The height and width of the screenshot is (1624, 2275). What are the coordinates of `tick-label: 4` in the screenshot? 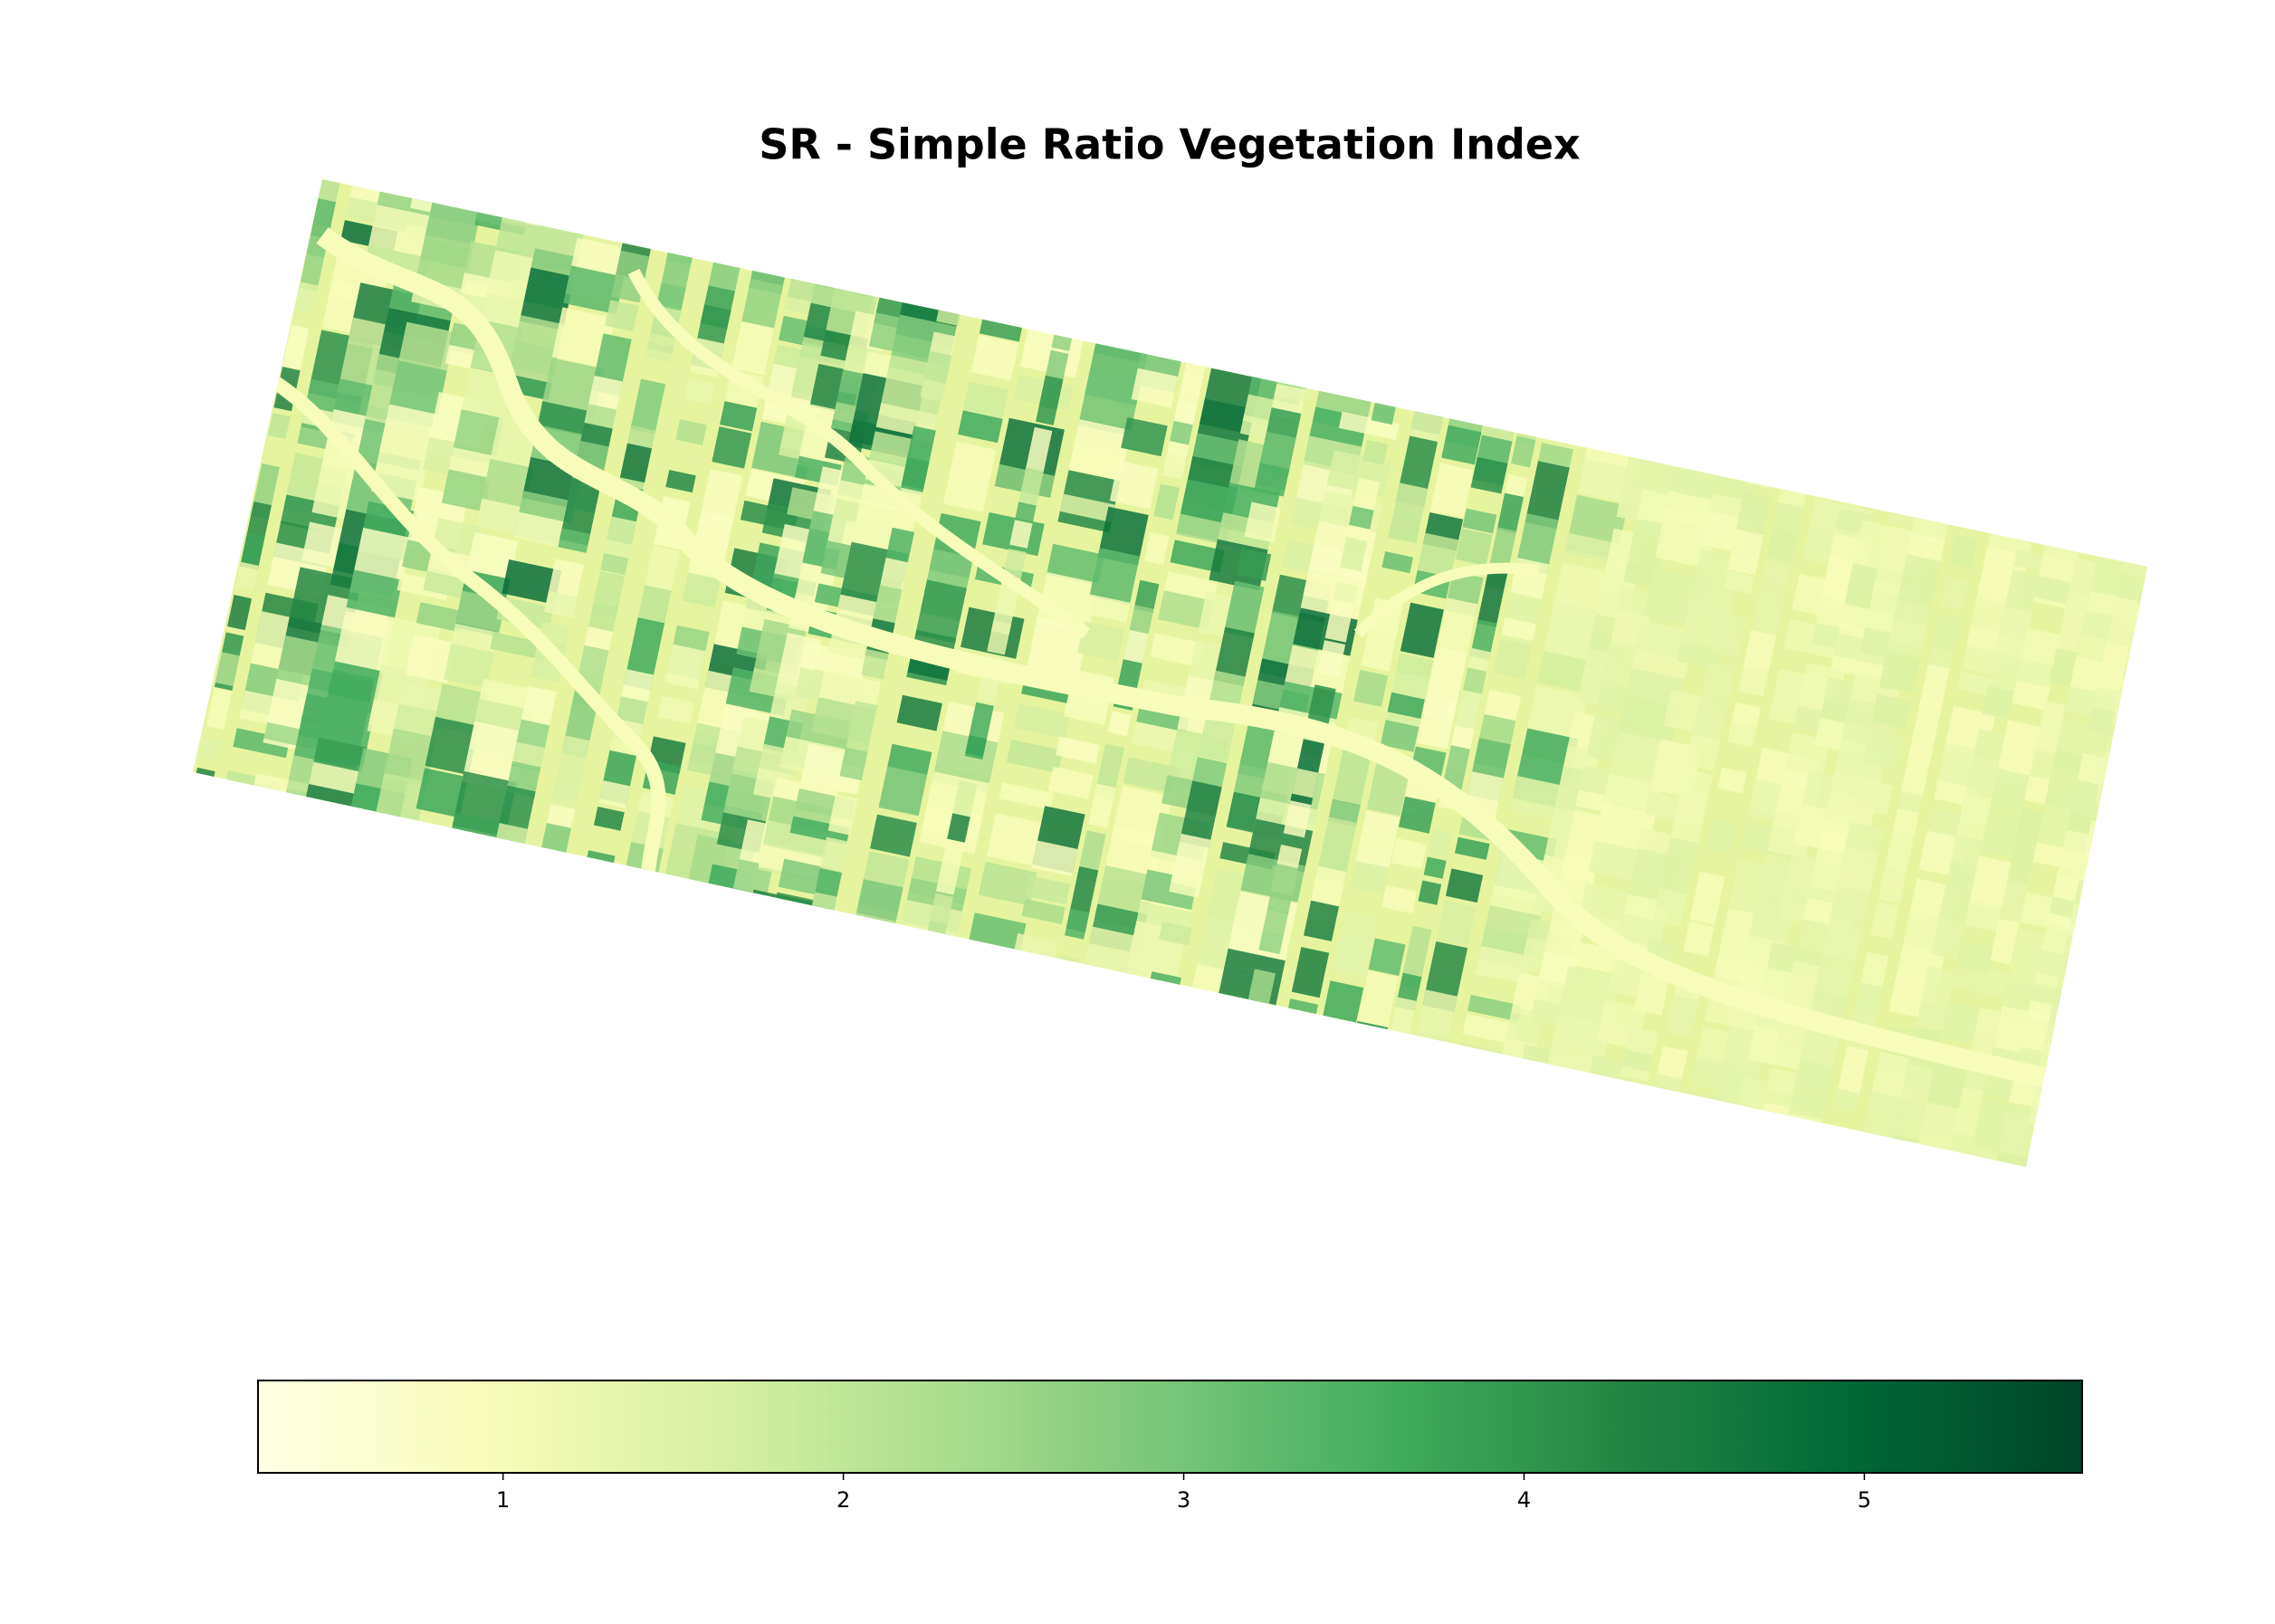 It's located at (1524, 1500).